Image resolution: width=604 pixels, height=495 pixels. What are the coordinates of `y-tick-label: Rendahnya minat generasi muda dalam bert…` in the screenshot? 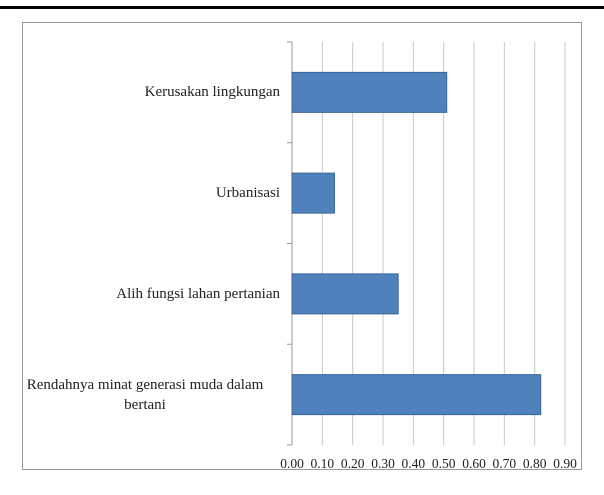 It's located at (145, 395).